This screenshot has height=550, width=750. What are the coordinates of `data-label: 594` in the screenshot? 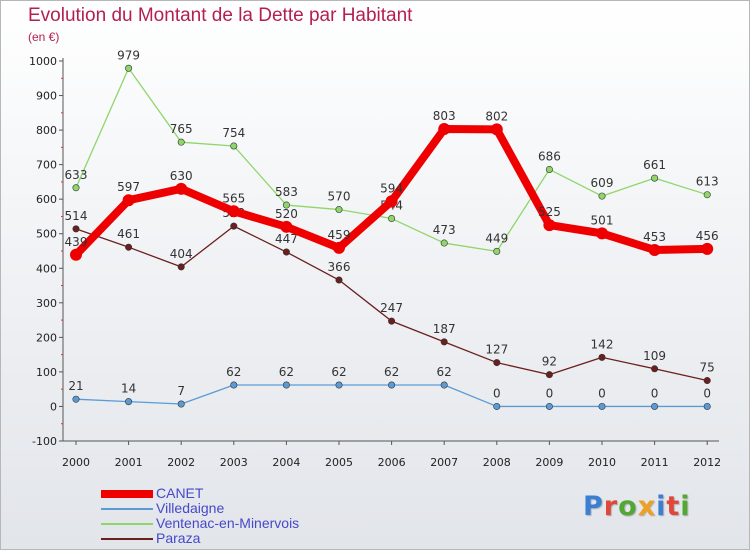 It's located at (391, 188).